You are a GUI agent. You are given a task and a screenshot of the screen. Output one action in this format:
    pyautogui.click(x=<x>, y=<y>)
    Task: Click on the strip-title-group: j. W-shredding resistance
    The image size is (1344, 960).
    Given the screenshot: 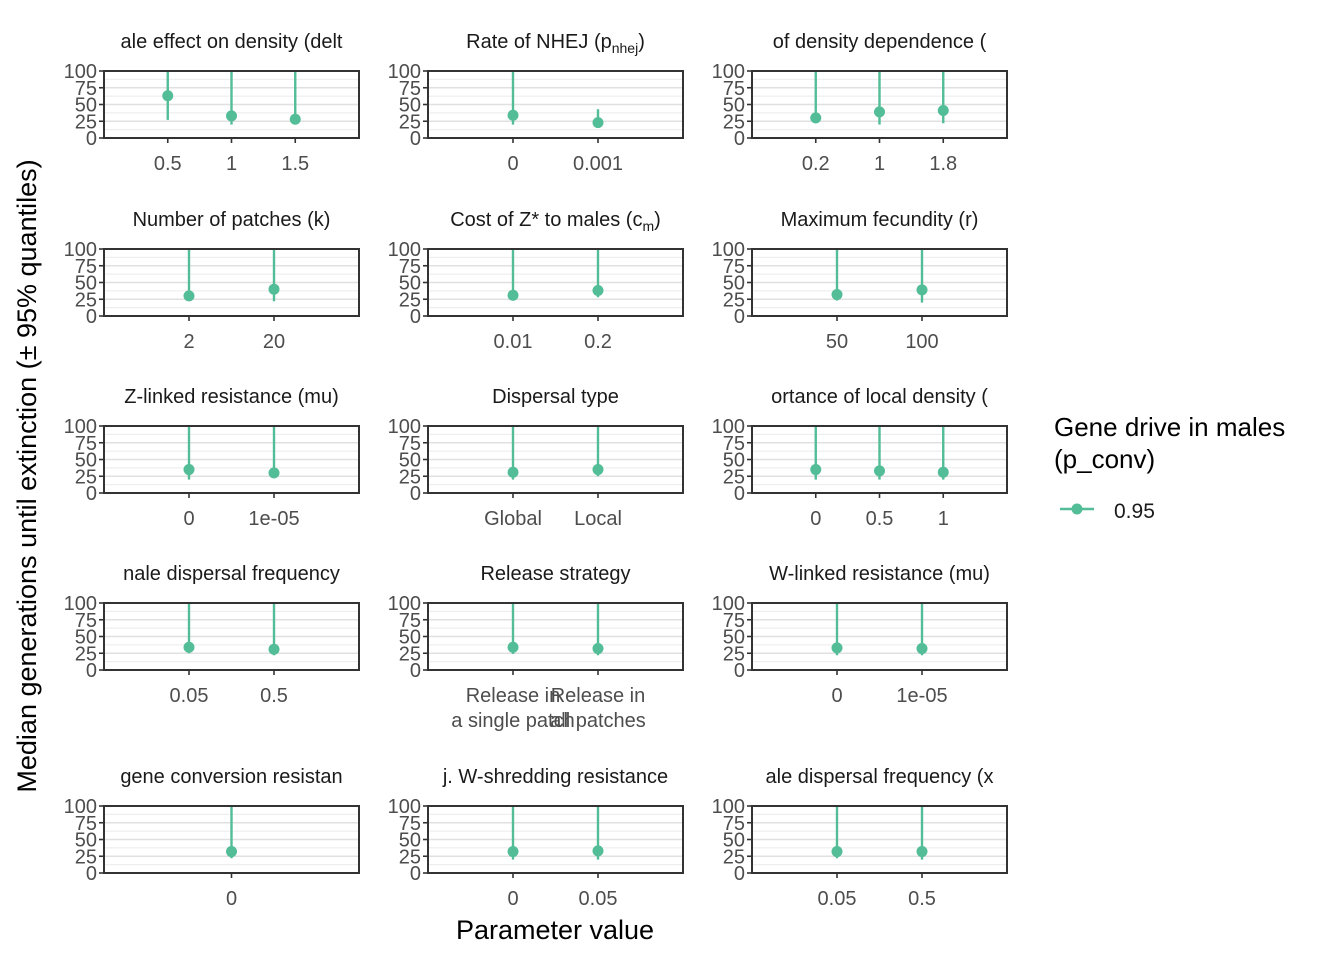 What is the action you would take?
    pyautogui.click(x=555, y=777)
    